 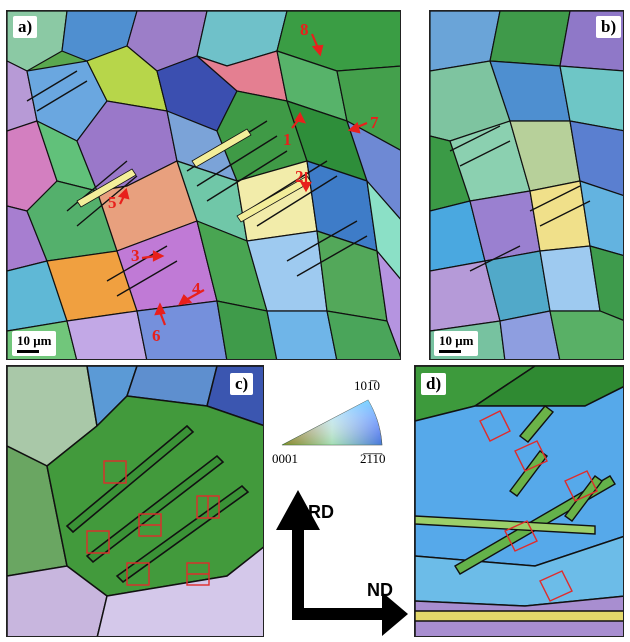 What do you see at coordinates (25, 27) in the screenshot?
I see `panel-label-a: a)` at bounding box center [25, 27].